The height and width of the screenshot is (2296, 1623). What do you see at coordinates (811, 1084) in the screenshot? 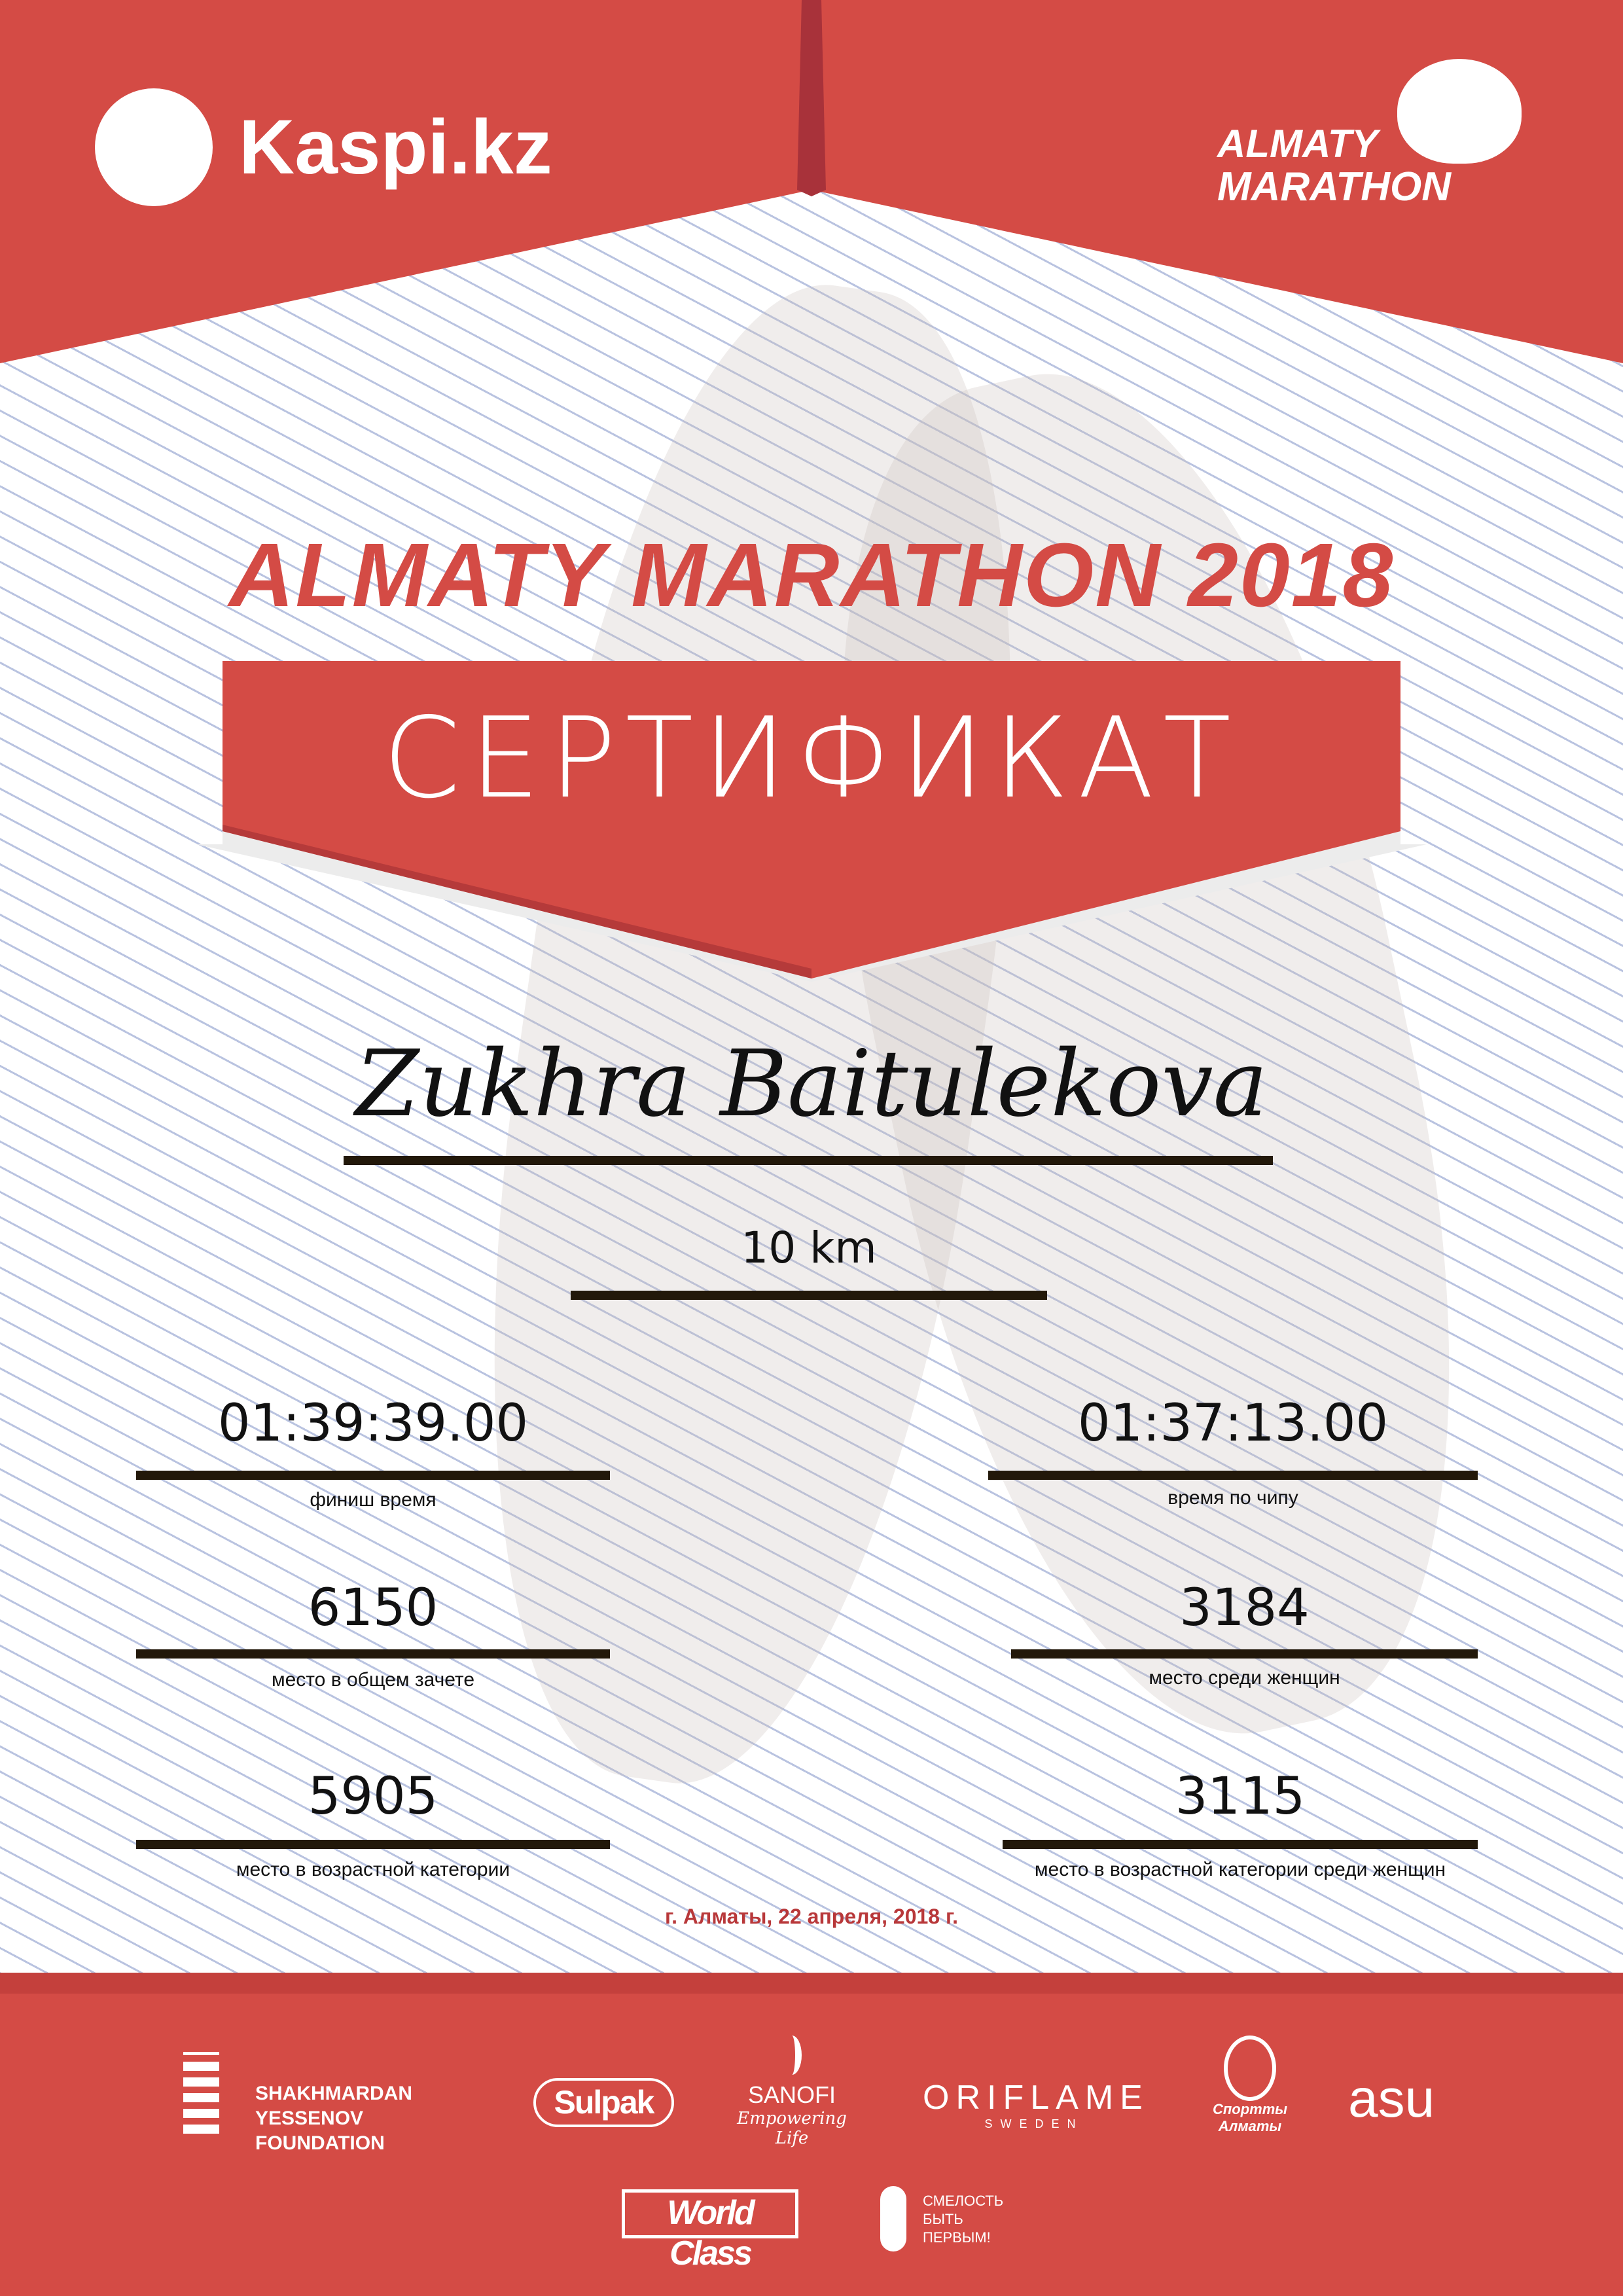
I see `participant-name: Zukhra Baitulekova` at bounding box center [811, 1084].